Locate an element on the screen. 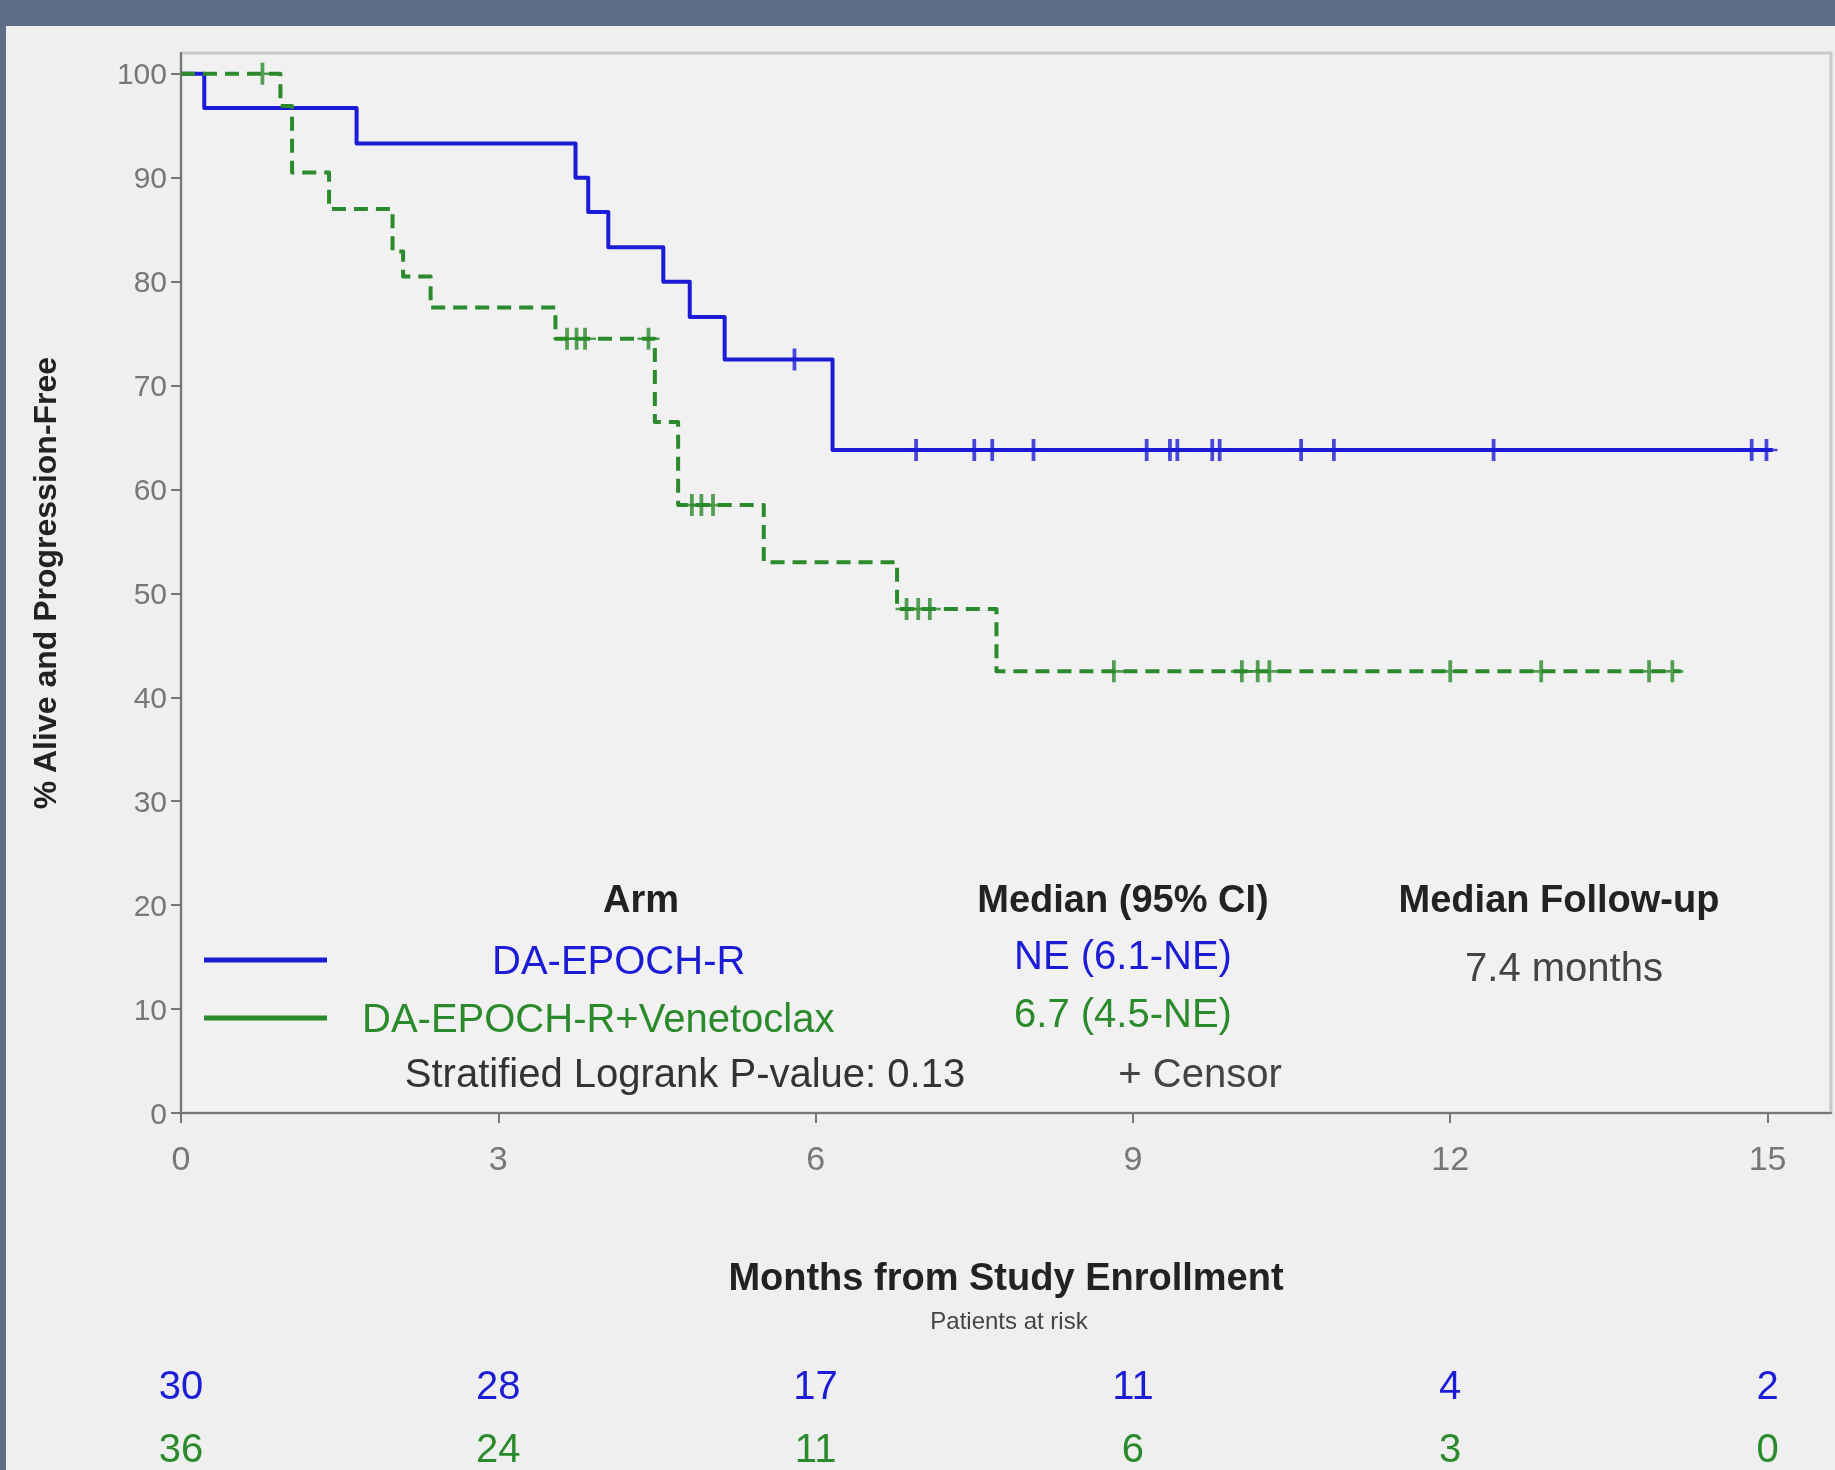 The height and width of the screenshot is (1470, 1835). text: 0 is located at coordinates (1767, 1448).